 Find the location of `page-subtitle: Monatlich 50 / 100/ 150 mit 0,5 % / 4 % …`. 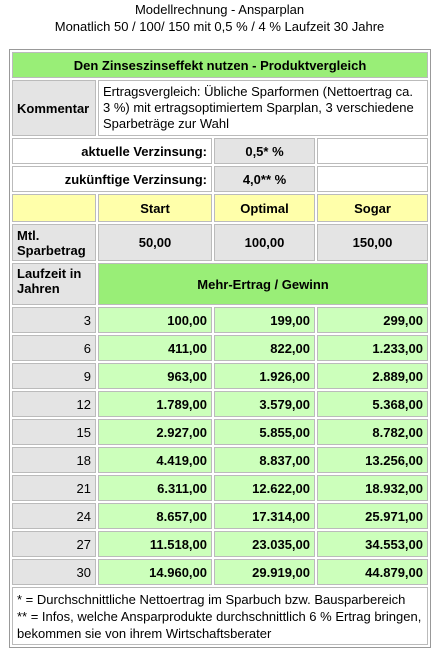

page-subtitle: Monatlich 50 / 100/ 150 mit 0,5 % / 4 % … is located at coordinates (219, 26).